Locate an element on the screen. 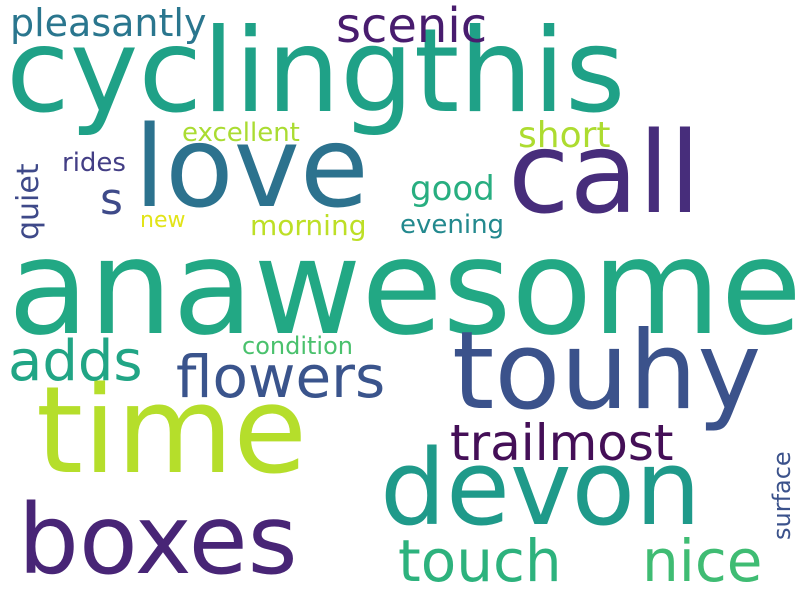 The image size is (800, 600). word-good: good is located at coordinates (452, 189).